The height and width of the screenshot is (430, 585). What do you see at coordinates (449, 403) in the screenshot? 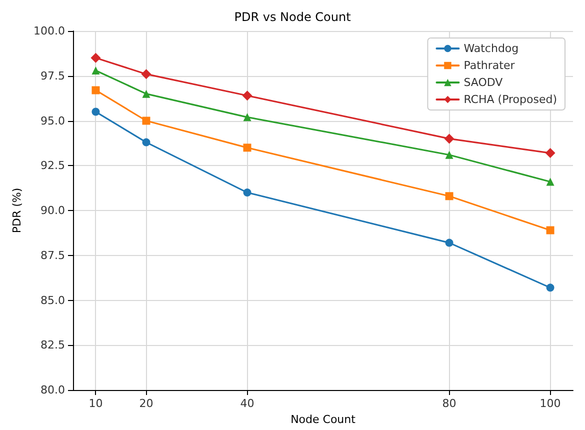
I see `x-tick-label: 80` at bounding box center [449, 403].